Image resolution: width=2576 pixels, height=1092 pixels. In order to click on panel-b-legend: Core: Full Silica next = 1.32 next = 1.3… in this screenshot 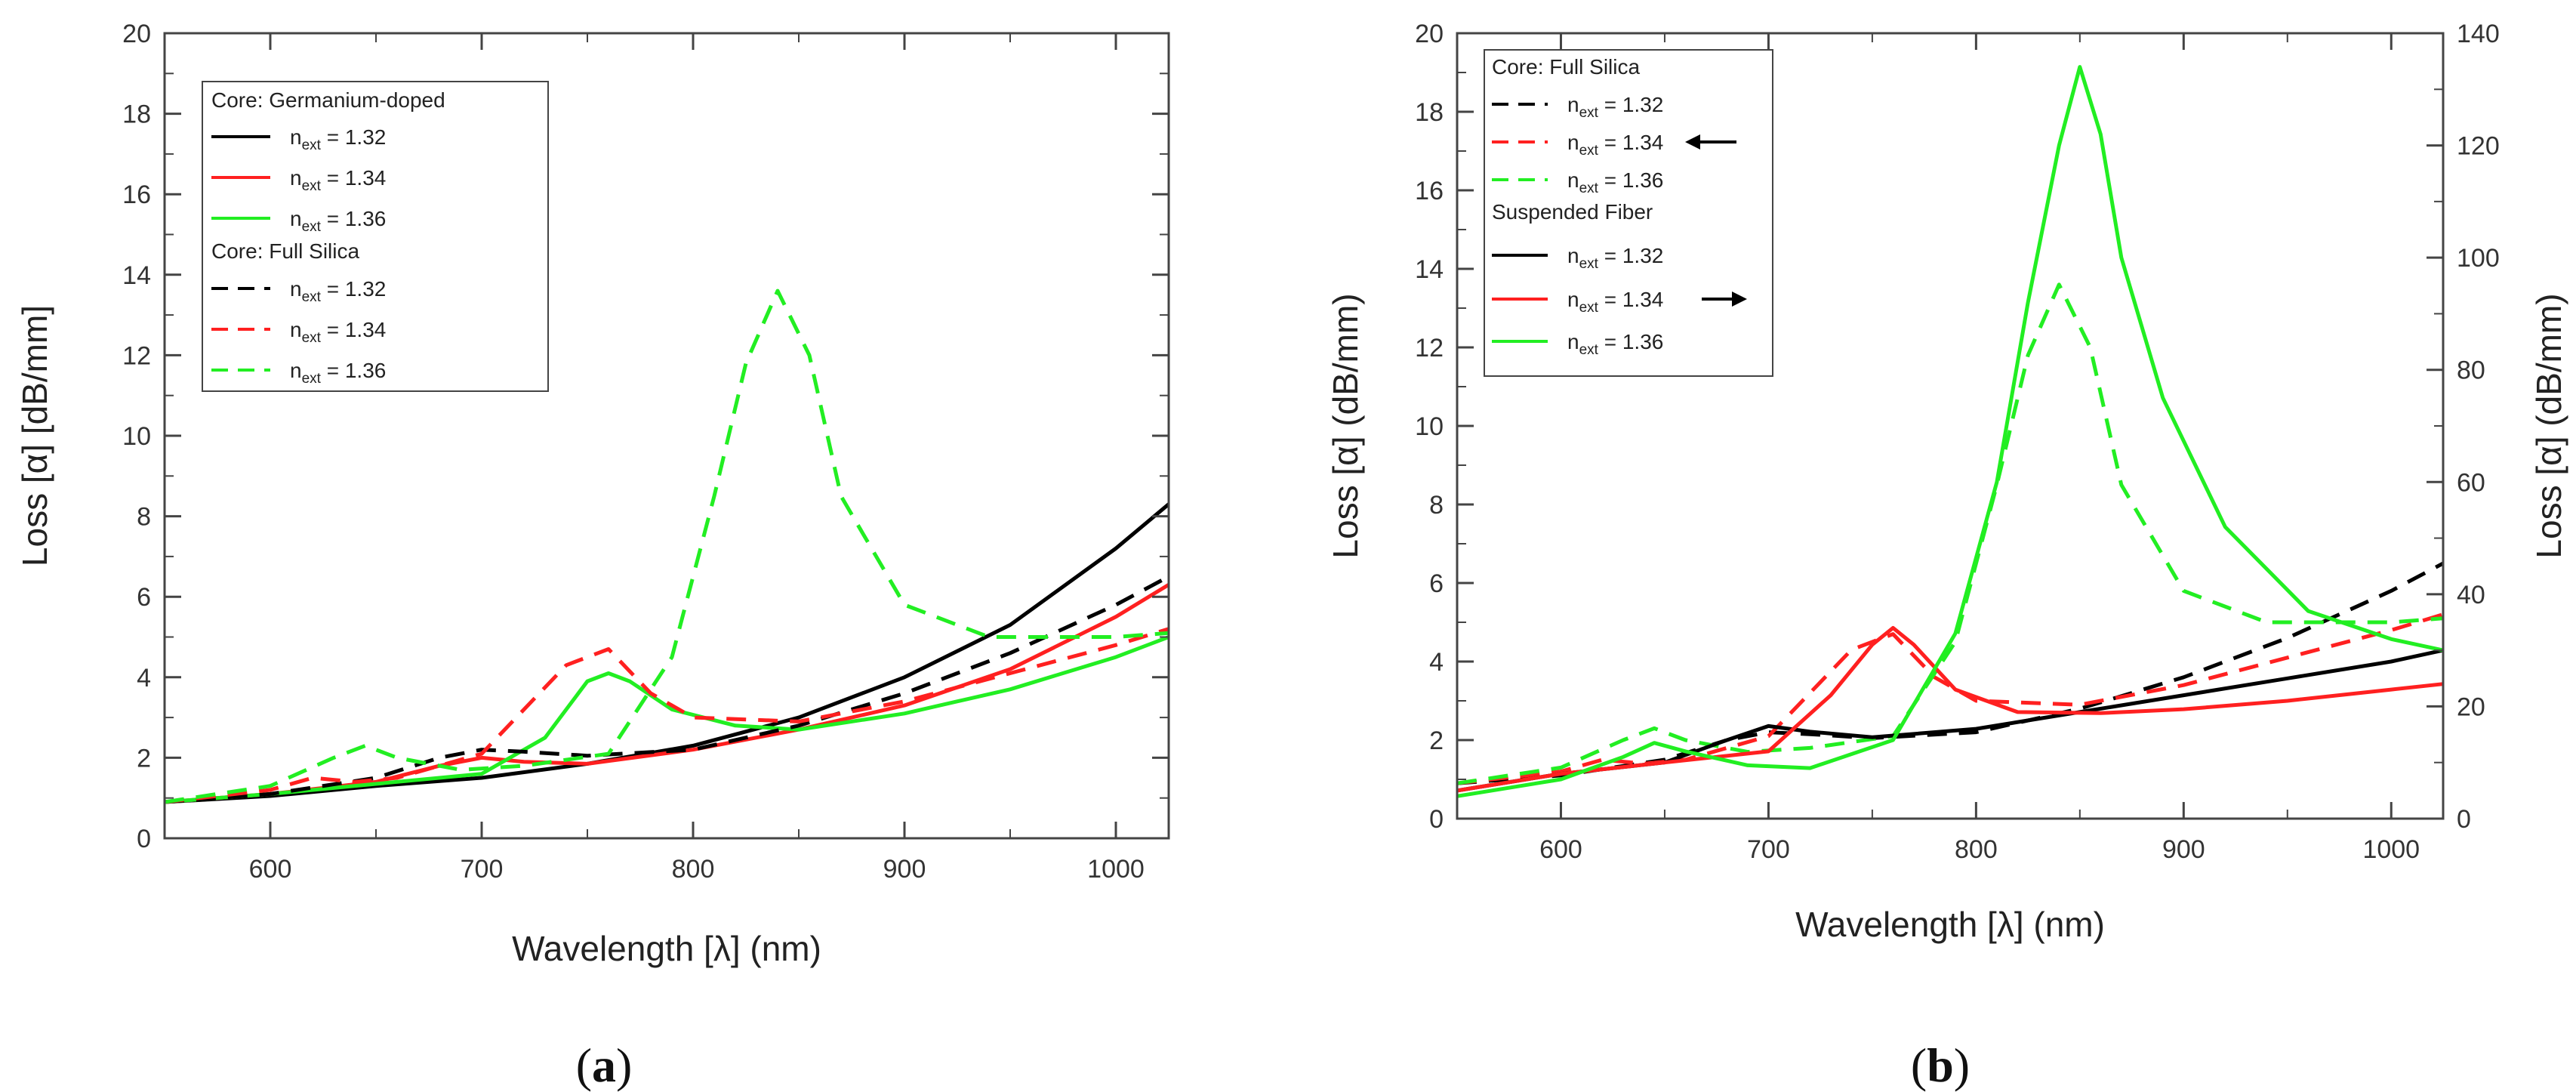, I will do `click(1629, 213)`.